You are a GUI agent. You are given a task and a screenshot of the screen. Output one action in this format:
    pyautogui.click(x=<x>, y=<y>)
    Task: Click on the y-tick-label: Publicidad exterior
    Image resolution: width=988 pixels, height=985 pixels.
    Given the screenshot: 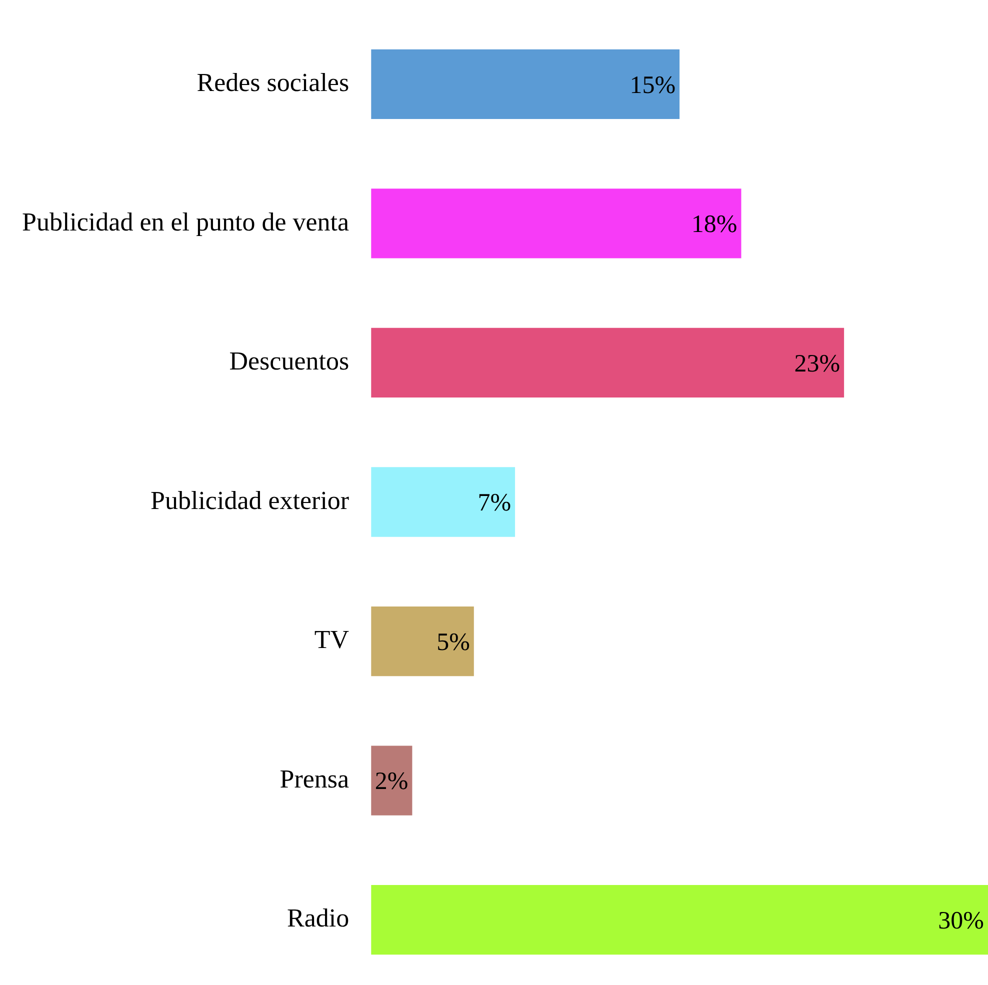 What is the action you would take?
    pyautogui.click(x=250, y=500)
    